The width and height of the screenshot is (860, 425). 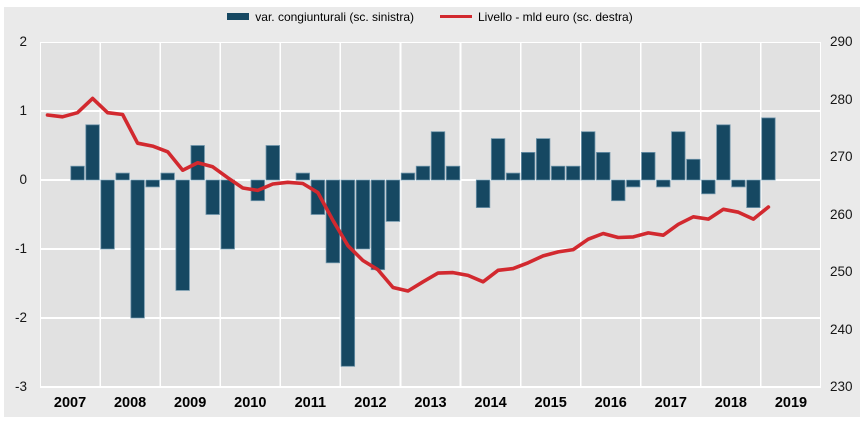 What do you see at coordinates (23, 179) in the screenshot?
I see `left-axis-tick: 0` at bounding box center [23, 179].